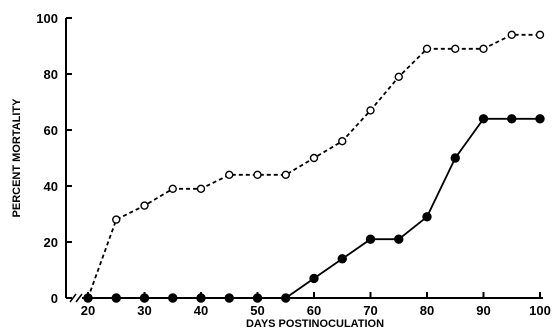 Image resolution: width=553 pixels, height=329 pixels. Describe the element at coordinates (17, 158) in the screenshot. I see `y-axis-label: PERCENT MORTALITY` at that location.